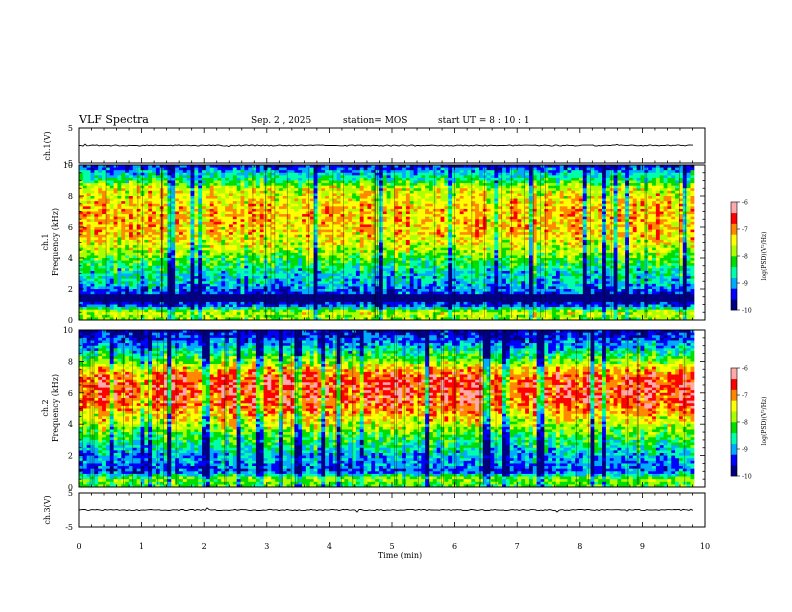  I want to click on colorbar2-label: log(PSD)(V²/Hz), so click(764, 421).